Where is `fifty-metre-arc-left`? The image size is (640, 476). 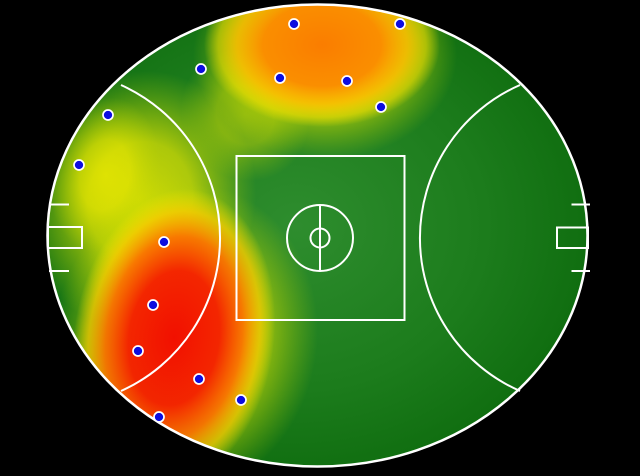
fifty-metre-arc-left is located at coordinates (171, 238).